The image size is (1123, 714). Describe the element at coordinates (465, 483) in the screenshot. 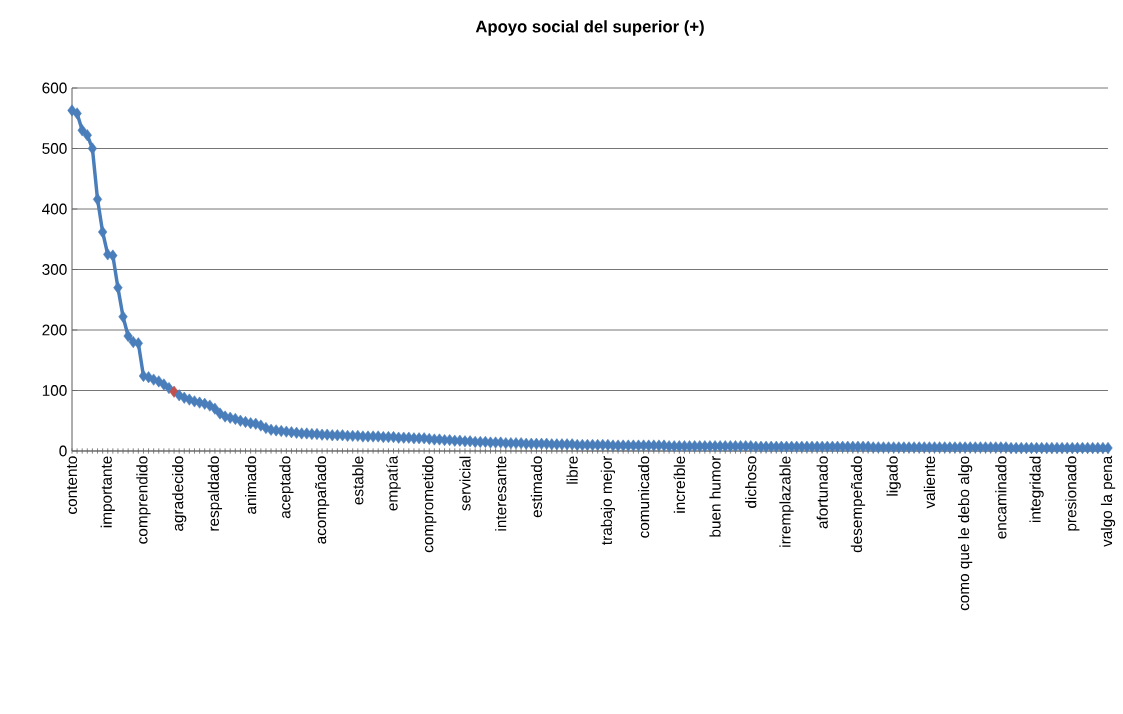

I see `x-tick-label: servicial` at that location.